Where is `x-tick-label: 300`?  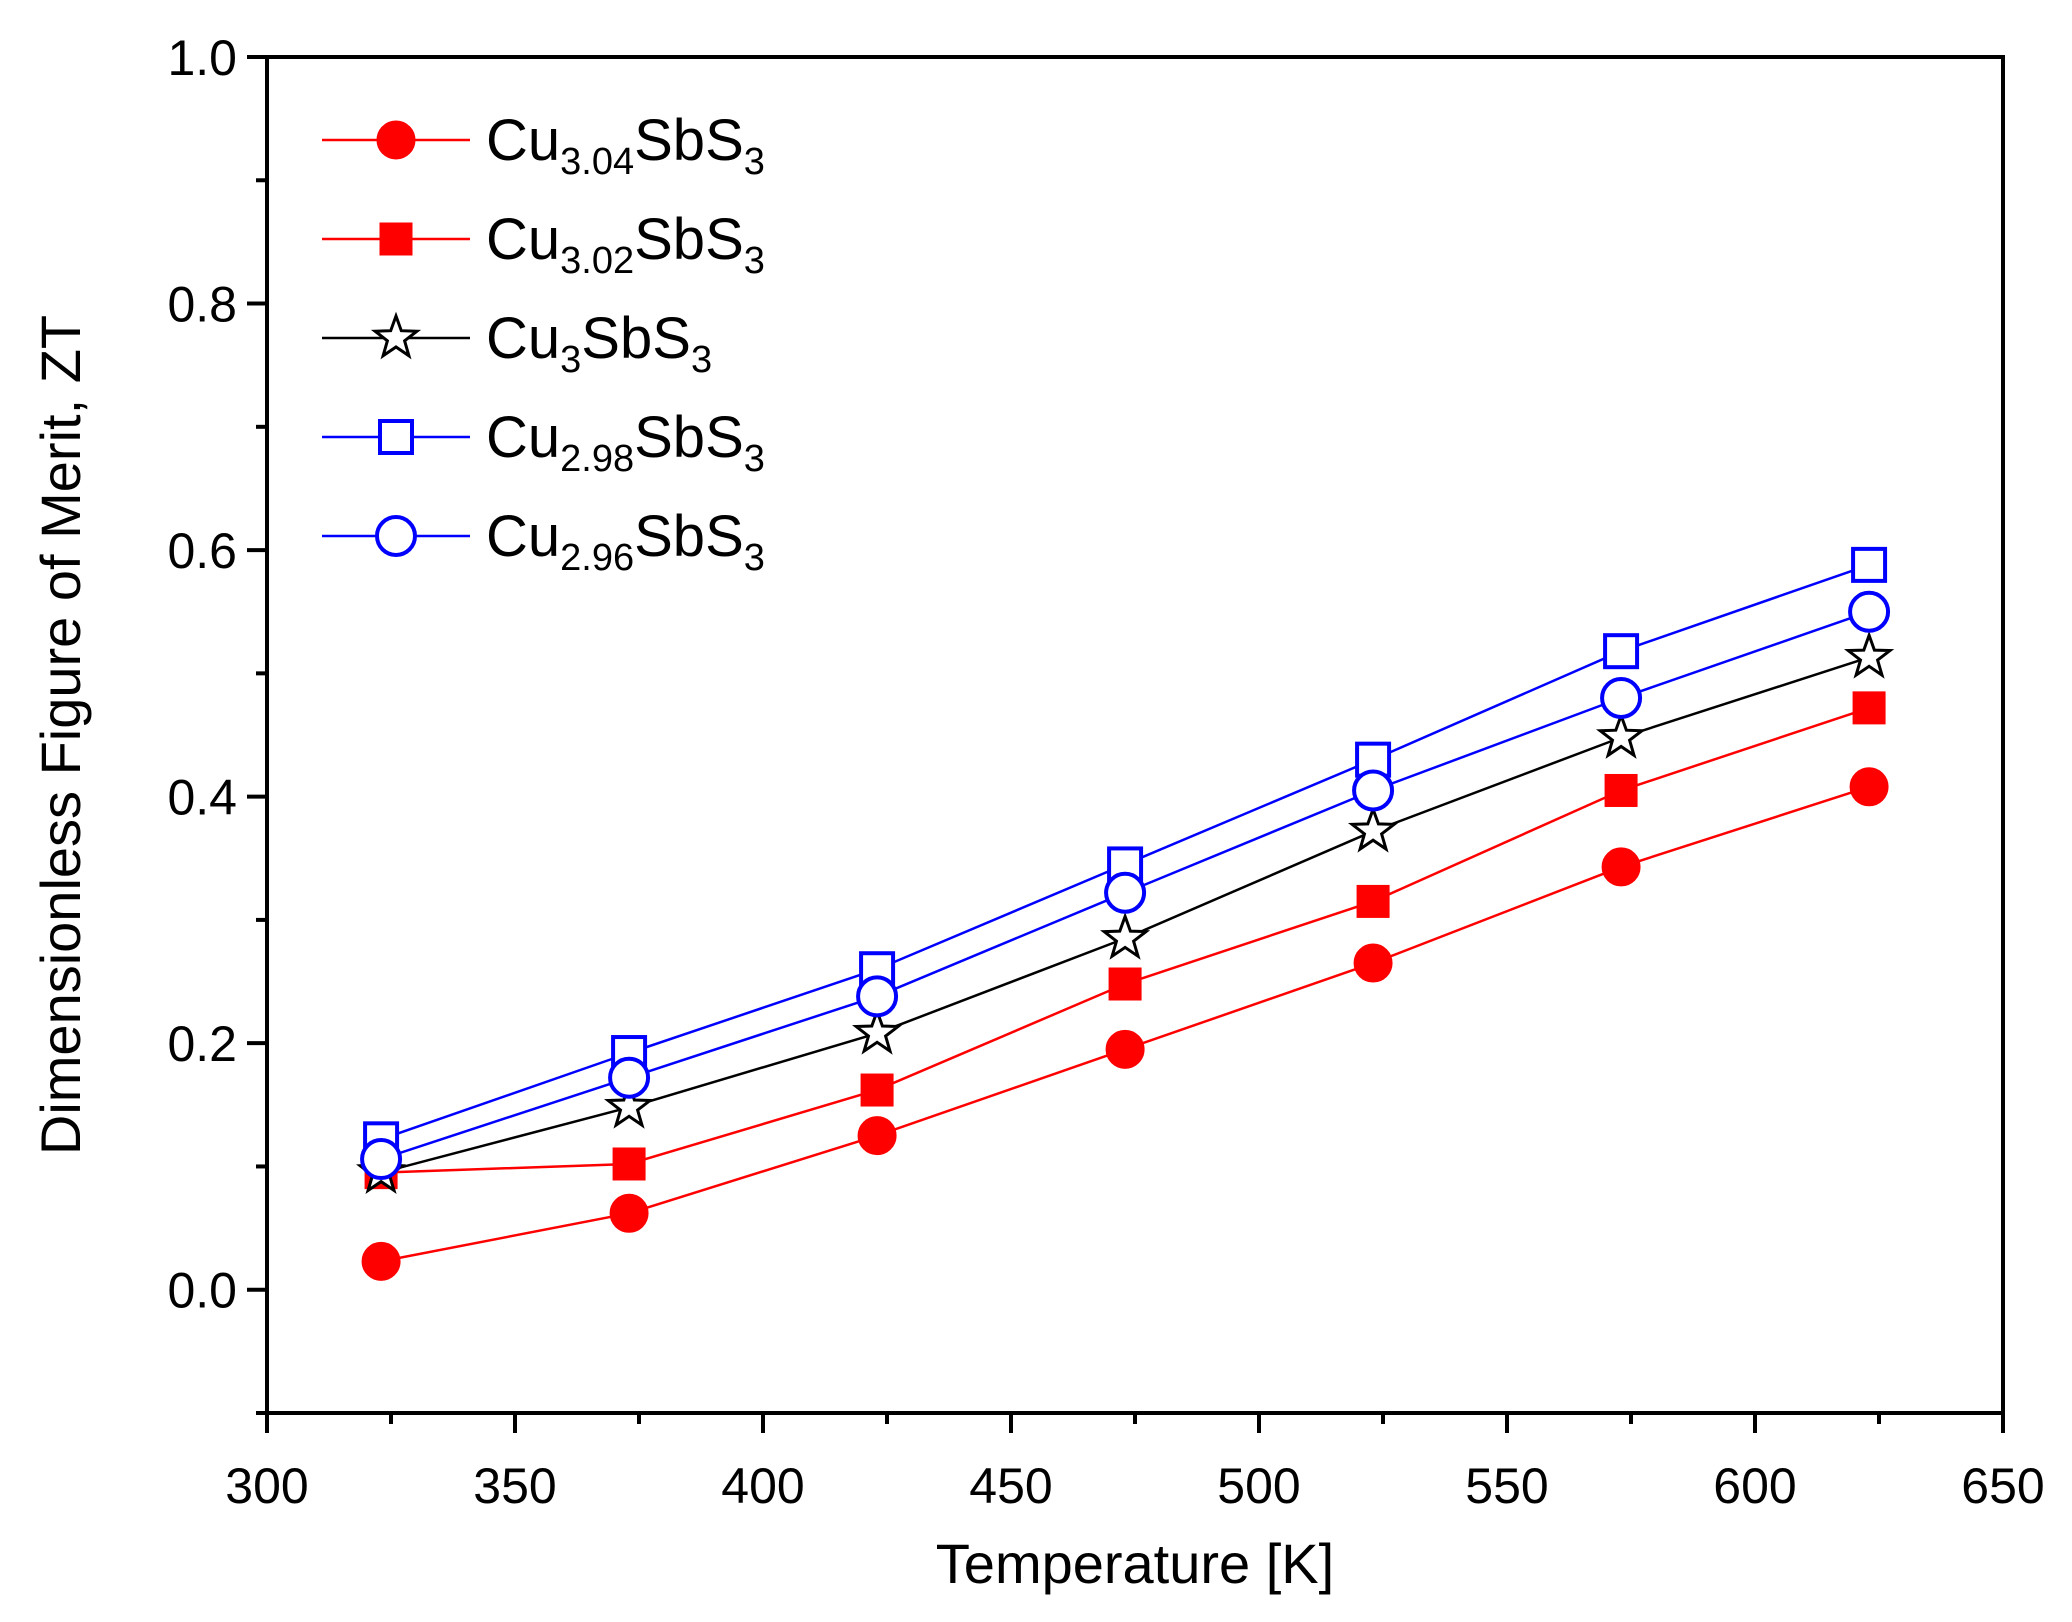 x-tick-label: 300 is located at coordinates (266, 1486).